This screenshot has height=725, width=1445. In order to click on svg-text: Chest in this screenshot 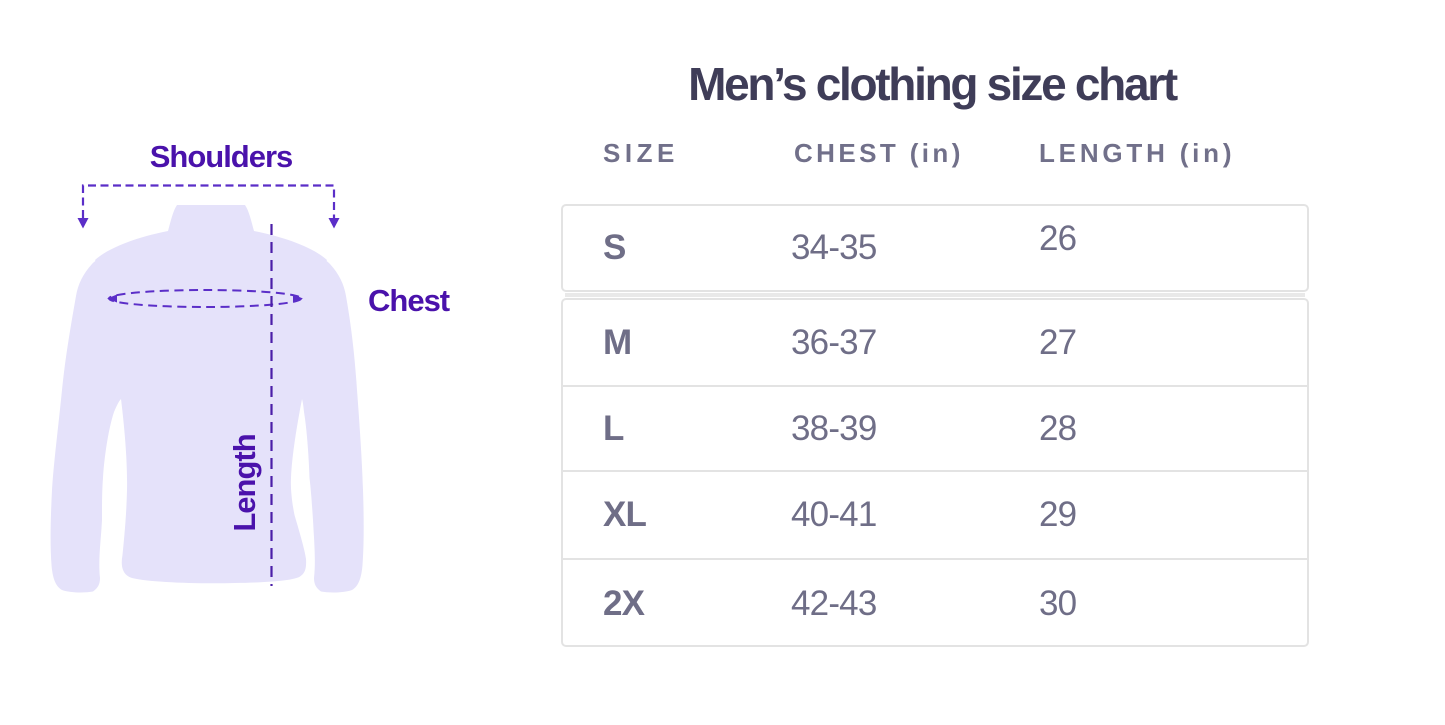, I will do `click(409, 300)`.